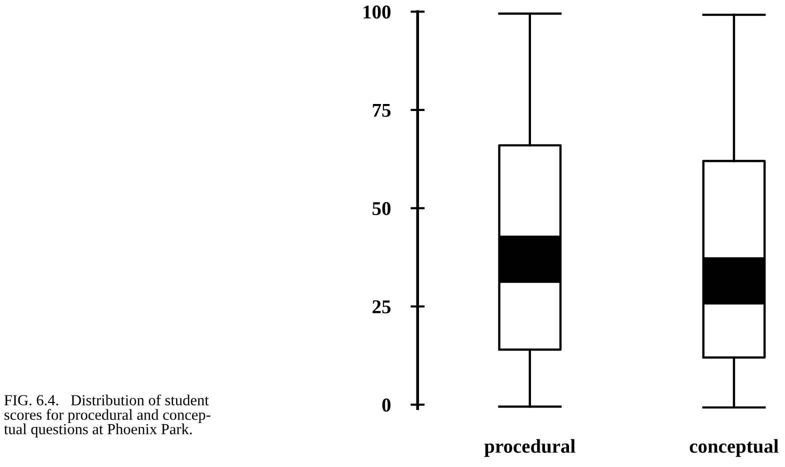  Describe the element at coordinates (734, 448) in the screenshot. I see `x-tick-label: conceptual` at that location.